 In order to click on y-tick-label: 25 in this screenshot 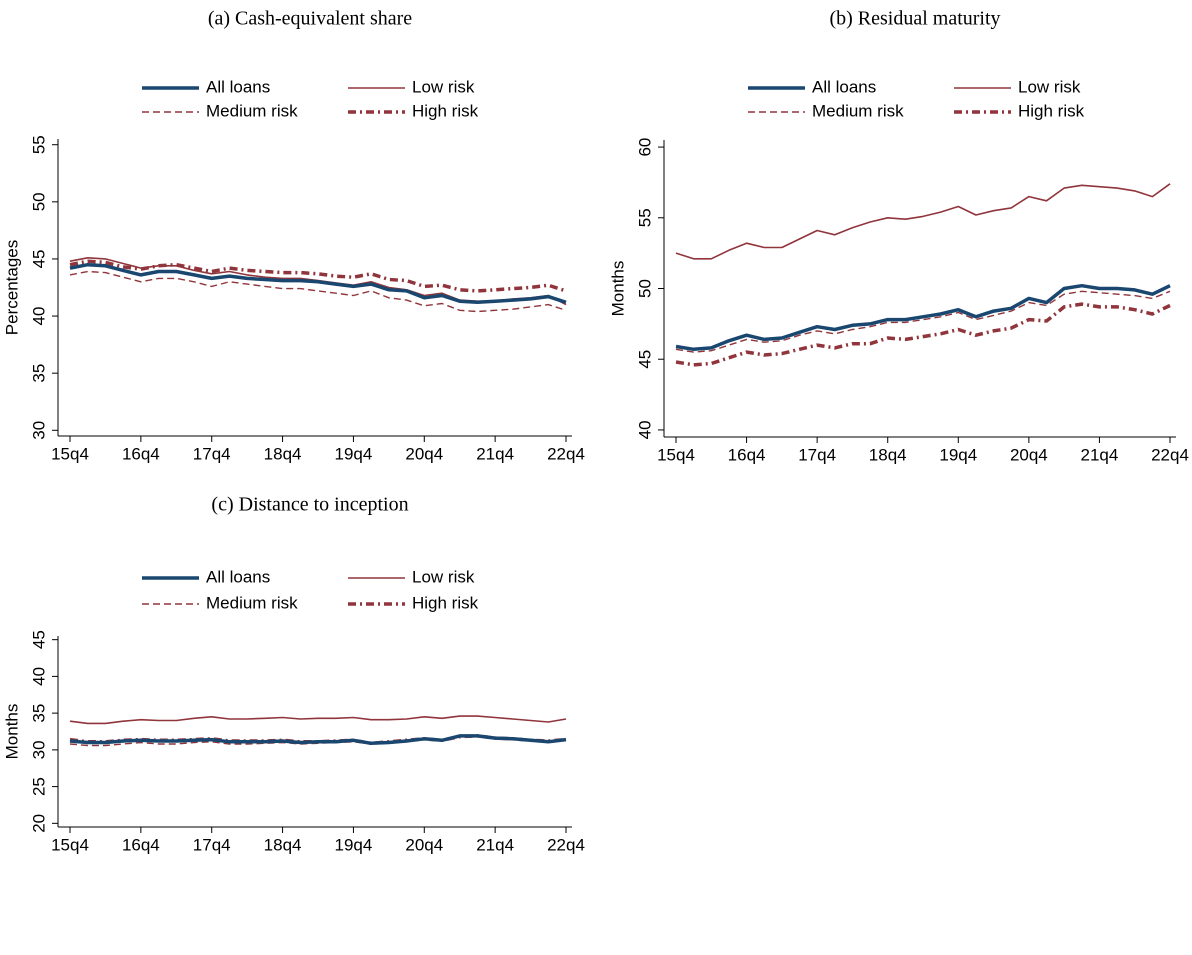, I will do `click(38, 786)`.